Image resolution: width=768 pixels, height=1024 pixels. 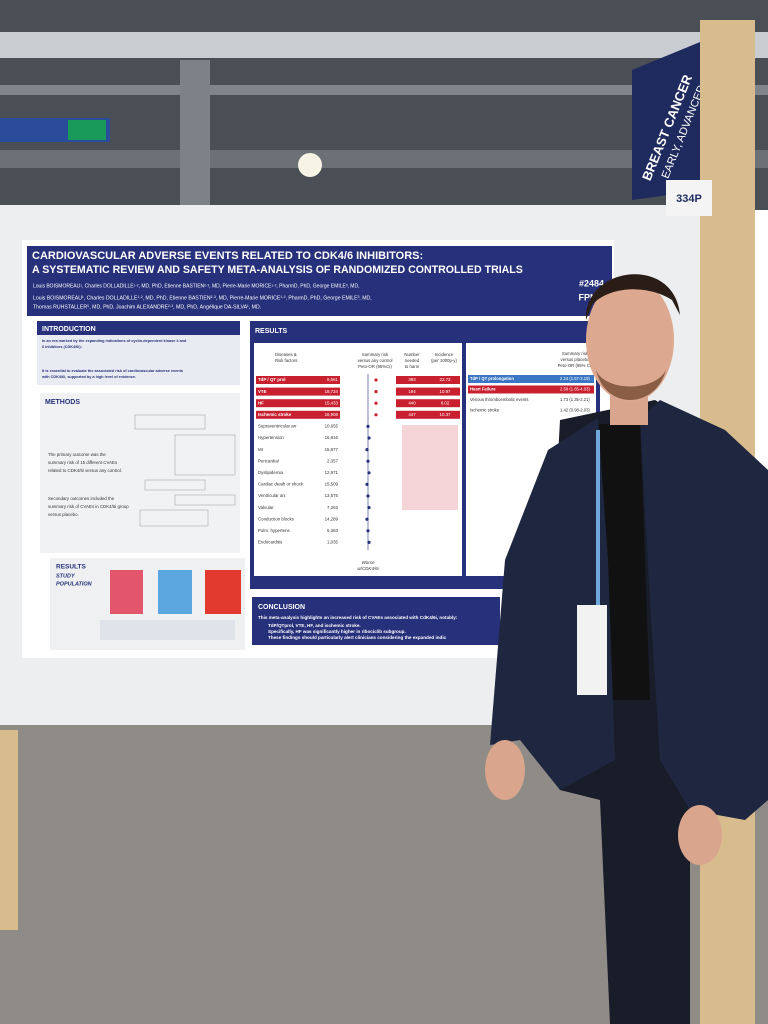 What do you see at coordinates (412, 402) in the screenshot?
I see `nnh: 440` at bounding box center [412, 402].